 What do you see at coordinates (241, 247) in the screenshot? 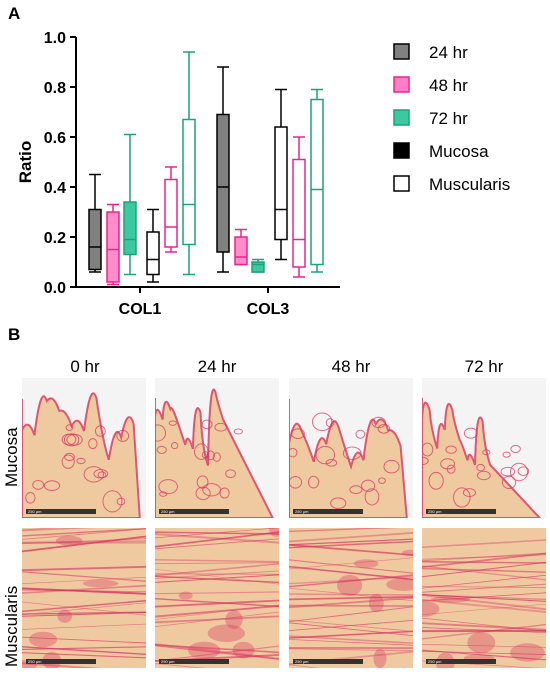
I see `box-col3-mucosa-48hr` at bounding box center [241, 247].